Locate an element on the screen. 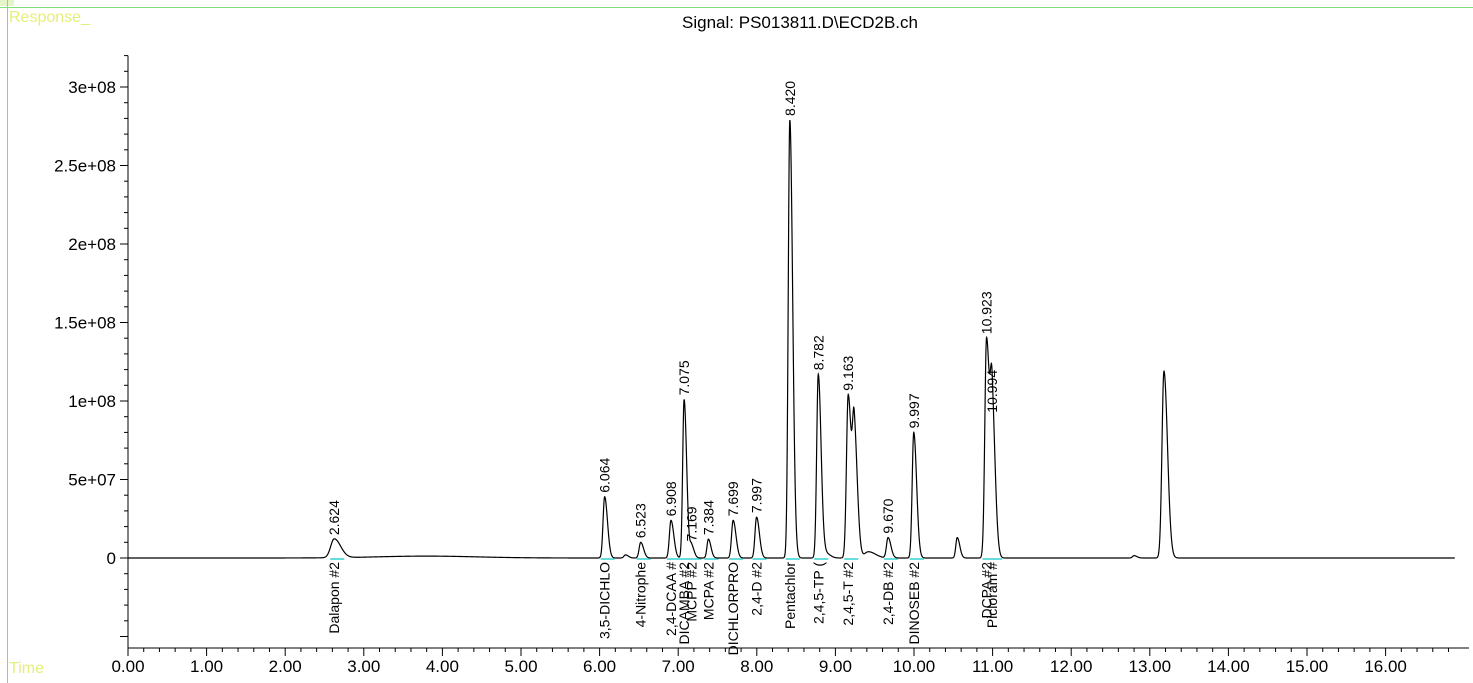 The height and width of the screenshot is (683, 1473). peak-rt-label: 7.699 is located at coordinates (733, 498).